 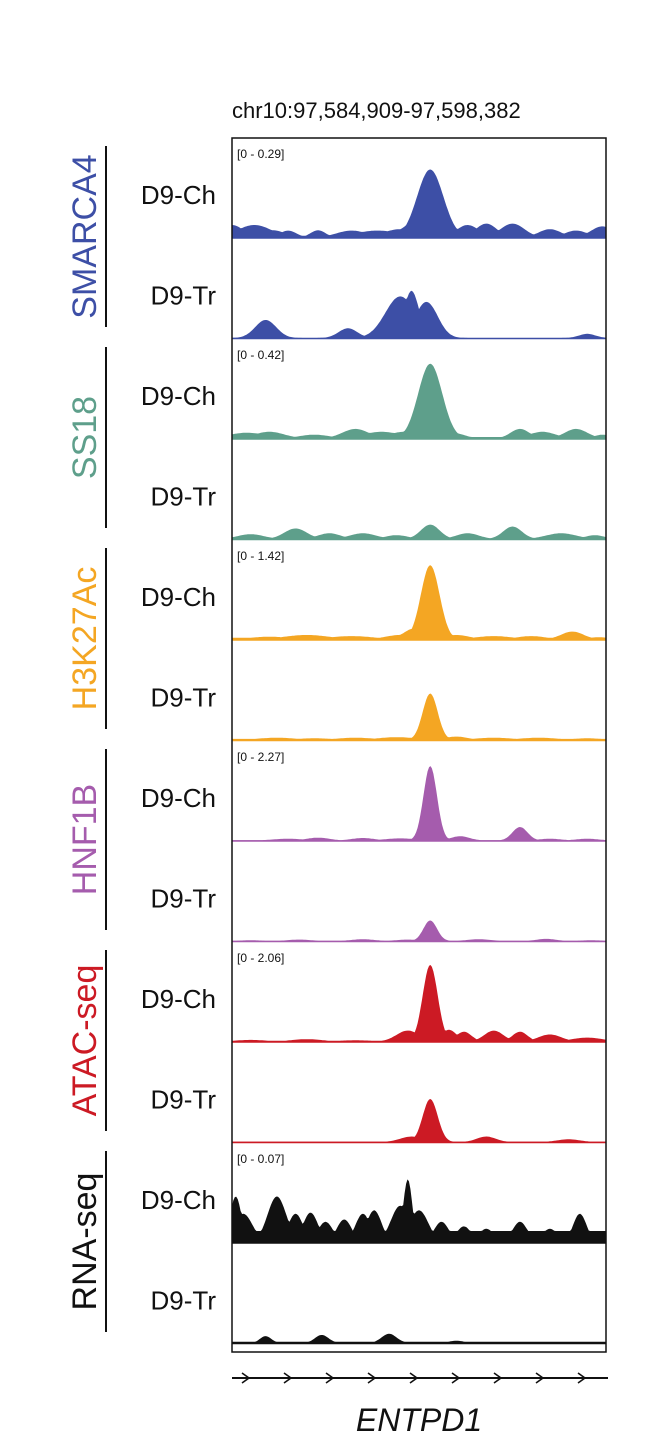 I want to click on range-label: [0 - 1.42], so click(x=260, y=556).